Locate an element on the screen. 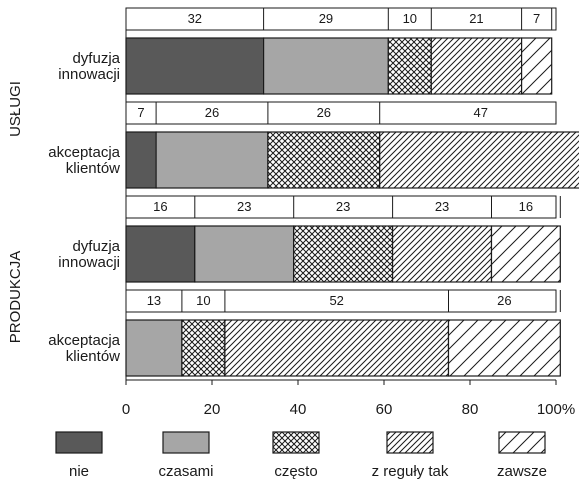 Image resolution: width=579 pixels, height=484 pixels. data-label: 52 is located at coordinates (336, 300).